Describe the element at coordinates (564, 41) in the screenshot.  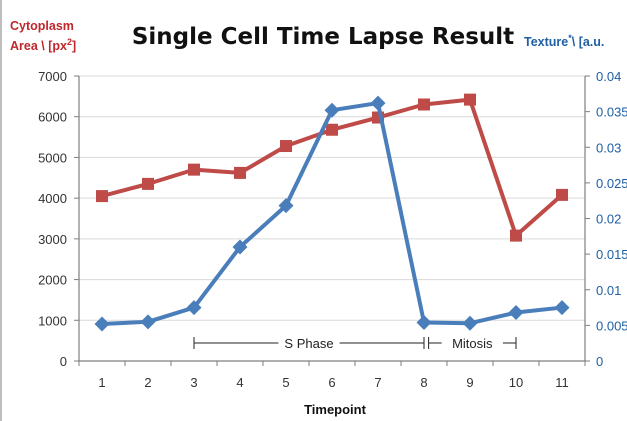
I see `y-right-axis-title: Texture*\ [a.u.` at that location.